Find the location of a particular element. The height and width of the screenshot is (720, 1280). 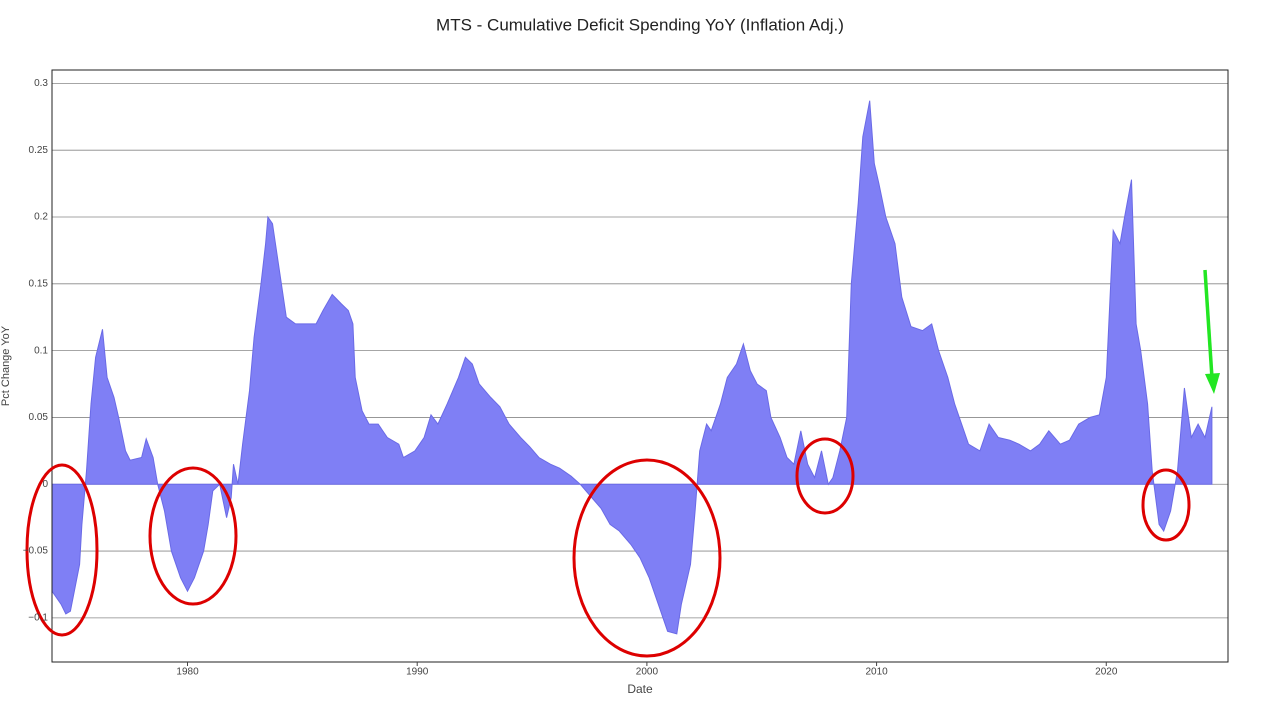

y-tick-label: 0 is located at coordinates (45, 484).